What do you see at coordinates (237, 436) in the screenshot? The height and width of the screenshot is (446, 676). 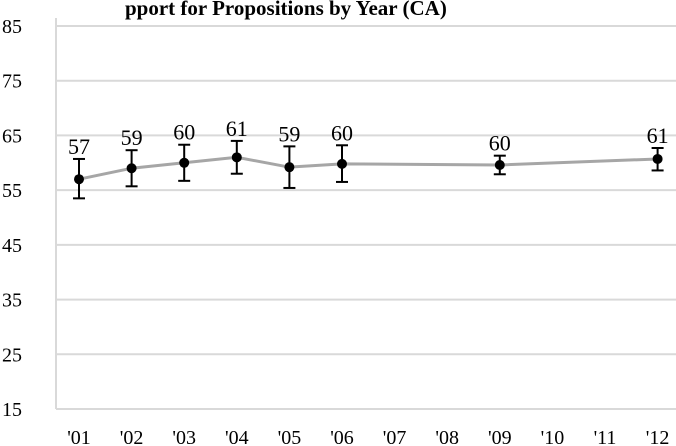 I see `x-tick-label: '04` at bounding box center [237, 436].